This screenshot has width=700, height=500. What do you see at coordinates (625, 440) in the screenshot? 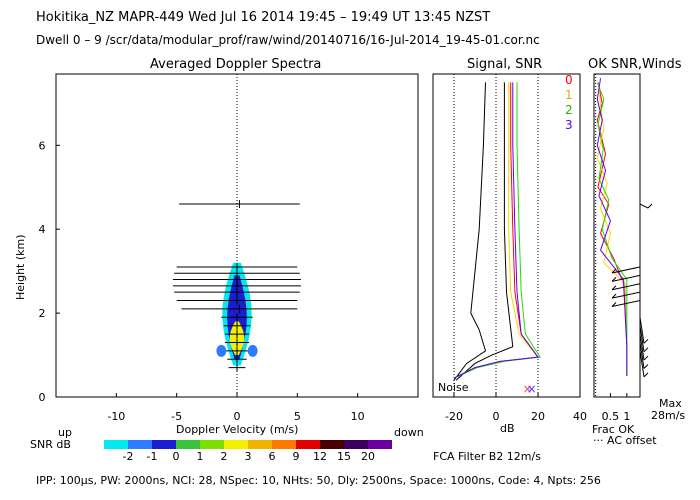
I see `ac-offset-label: ··· AC offset` at bounding box center [625, 440].